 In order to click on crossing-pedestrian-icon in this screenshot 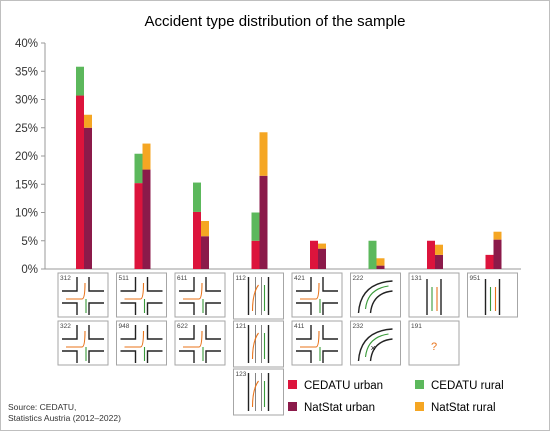, I will do `click(141, 344)`.